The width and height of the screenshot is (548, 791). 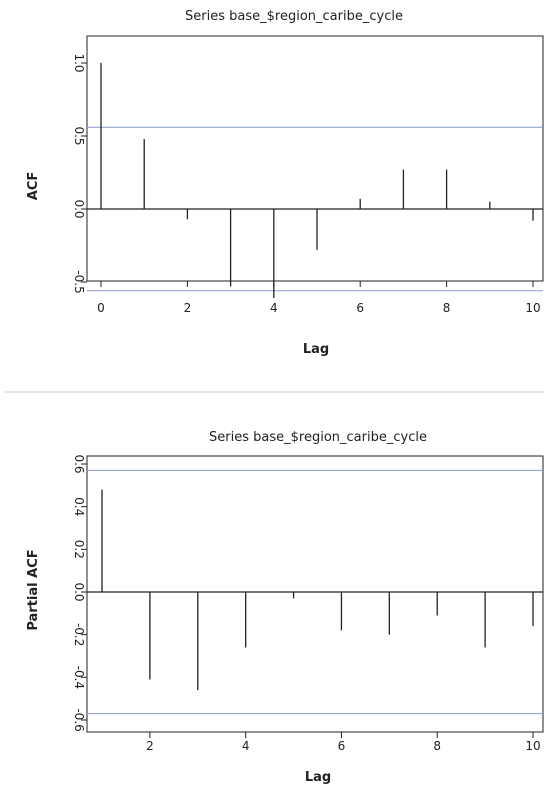 What do you see at coordinates (437, 746) in the screenshot?
I see `pacf-x-tick-label-8: 8` at bounding box center [437, 746].